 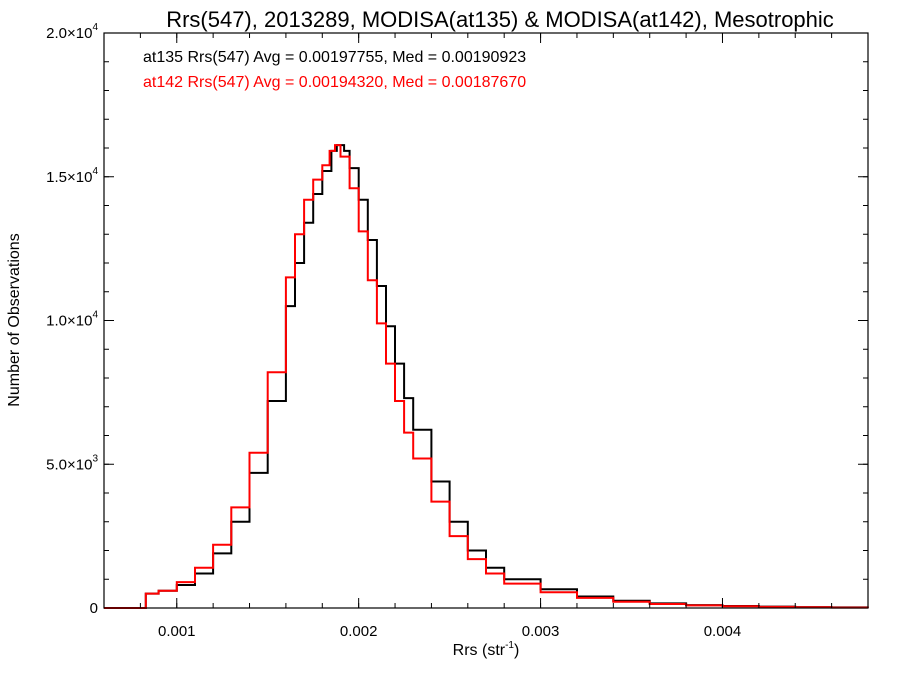 I want to click on x-axis-label: Rrs (str-1), so click(x=486, y=649).